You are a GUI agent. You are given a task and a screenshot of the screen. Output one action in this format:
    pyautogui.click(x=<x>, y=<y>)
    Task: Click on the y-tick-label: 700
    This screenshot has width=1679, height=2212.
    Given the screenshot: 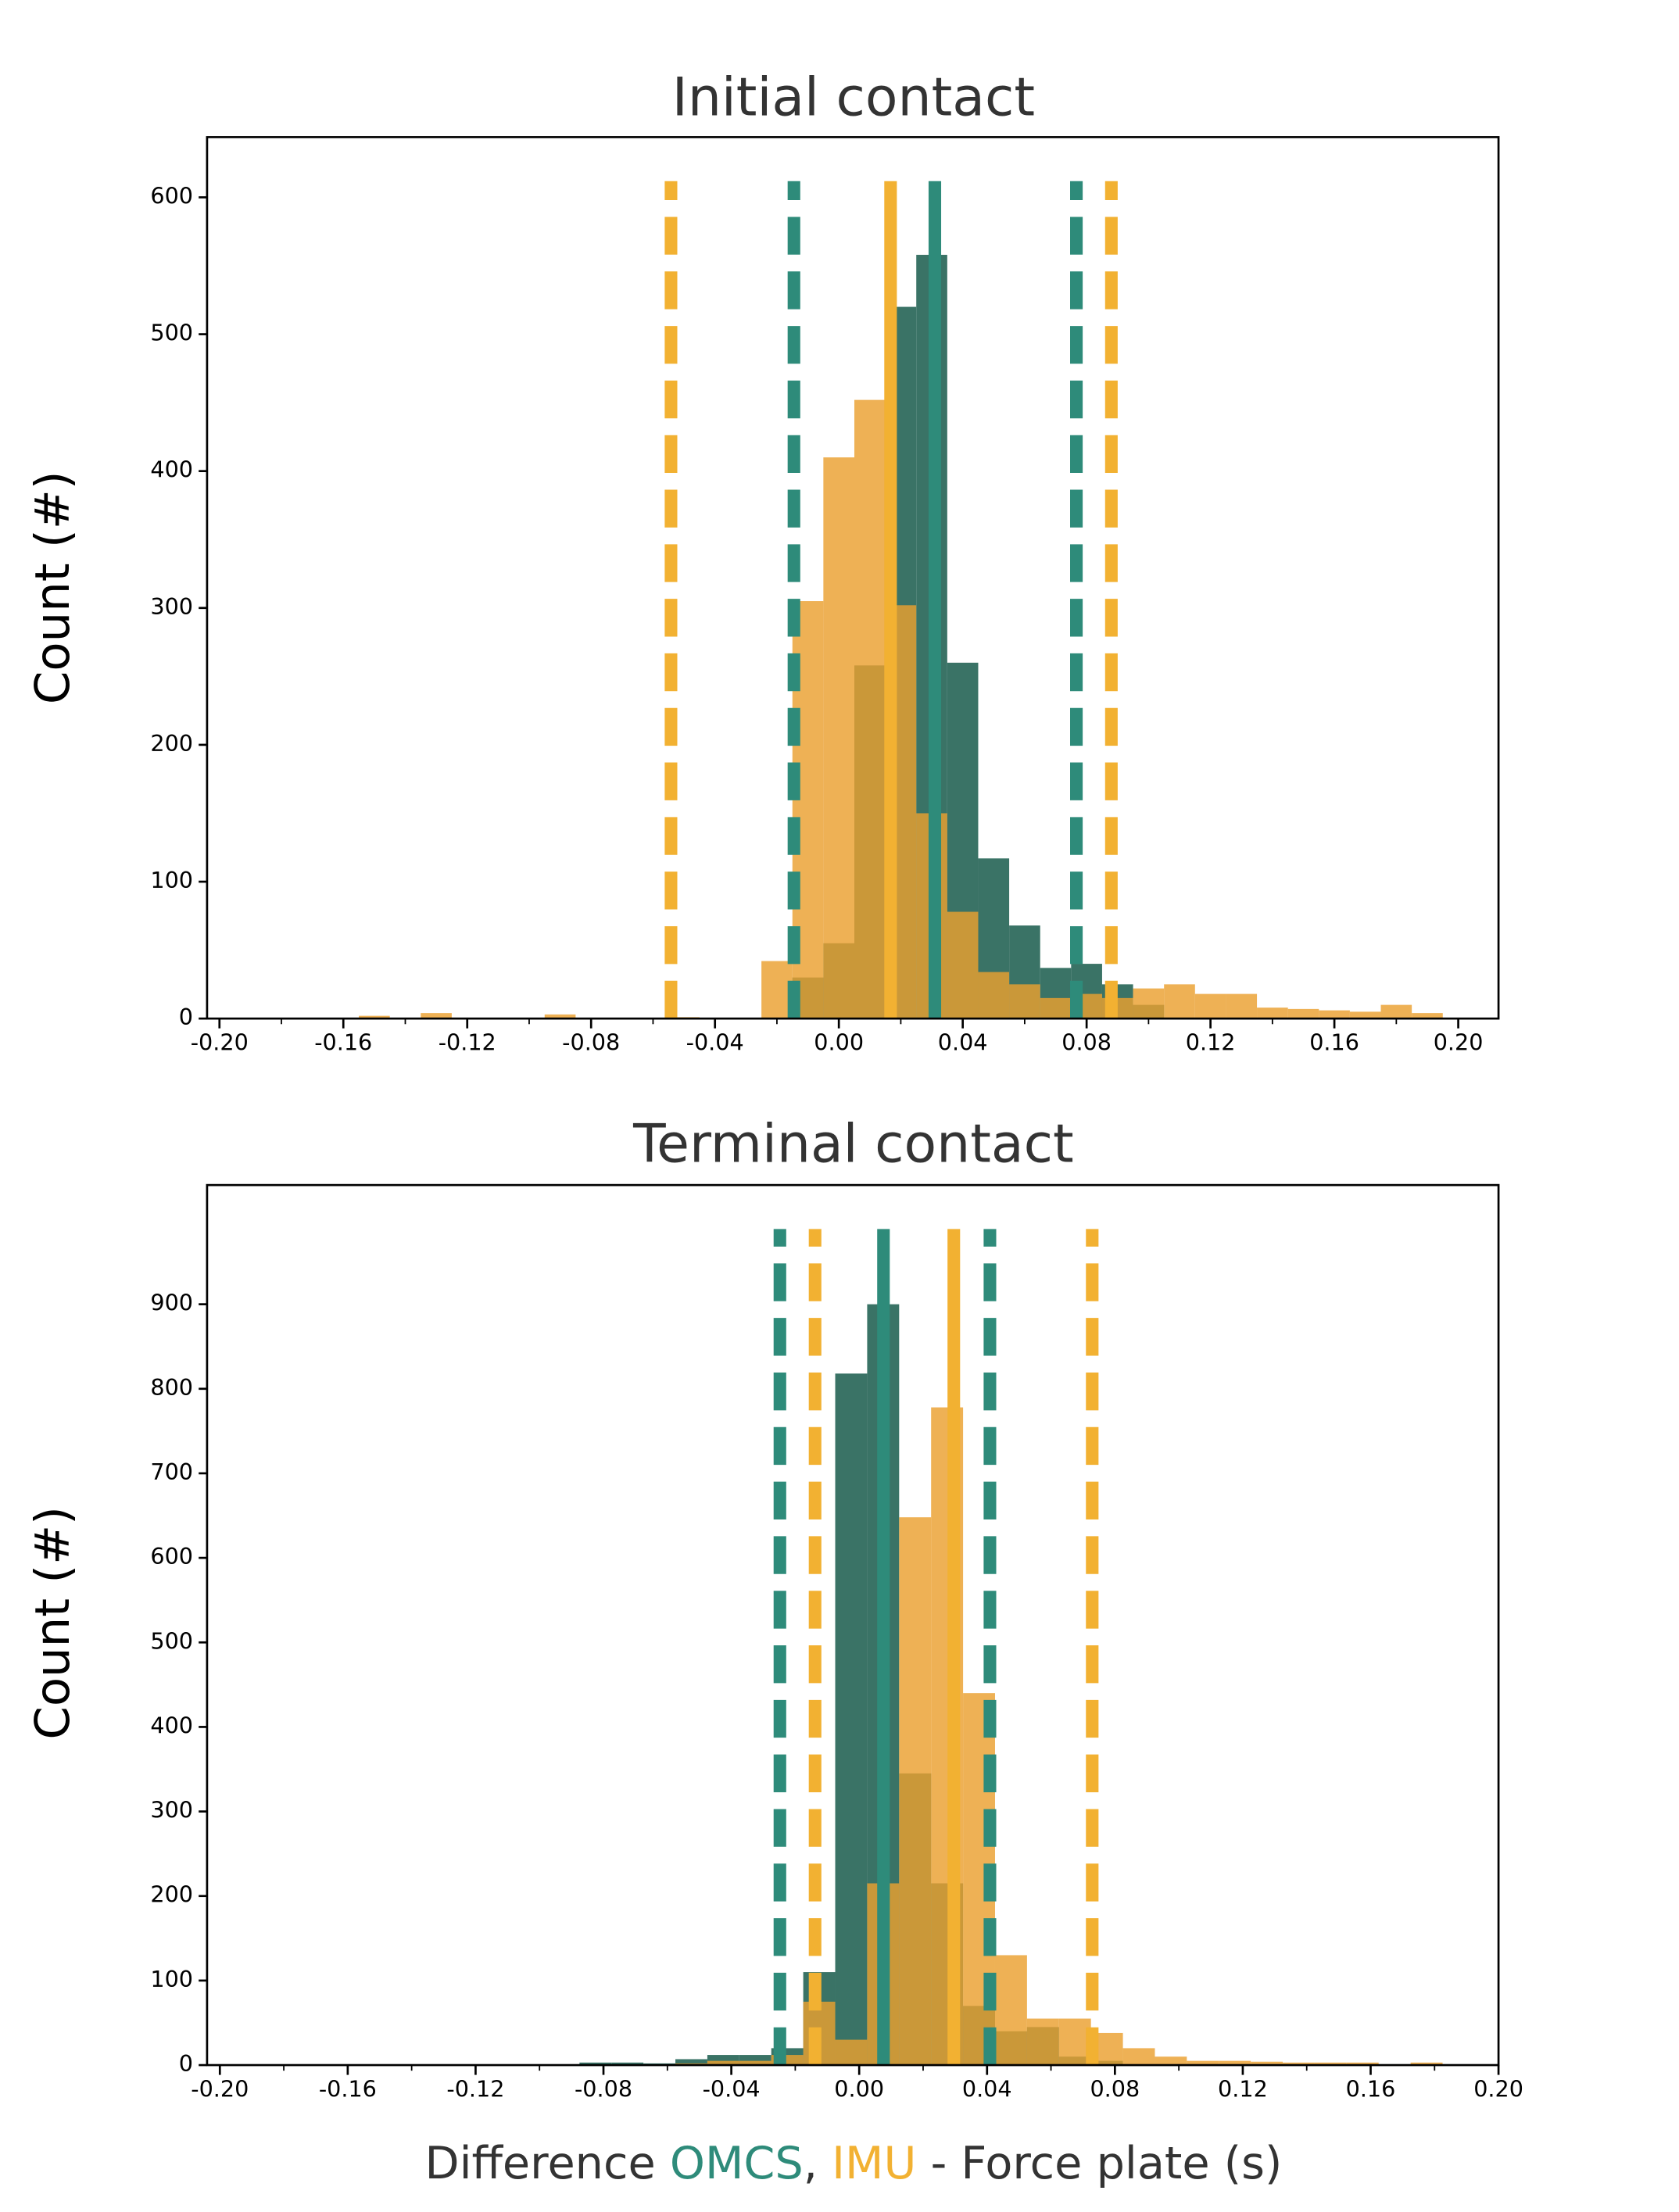 What is the action you would take?
    pyautogui.click(x=171, y=1472)
    